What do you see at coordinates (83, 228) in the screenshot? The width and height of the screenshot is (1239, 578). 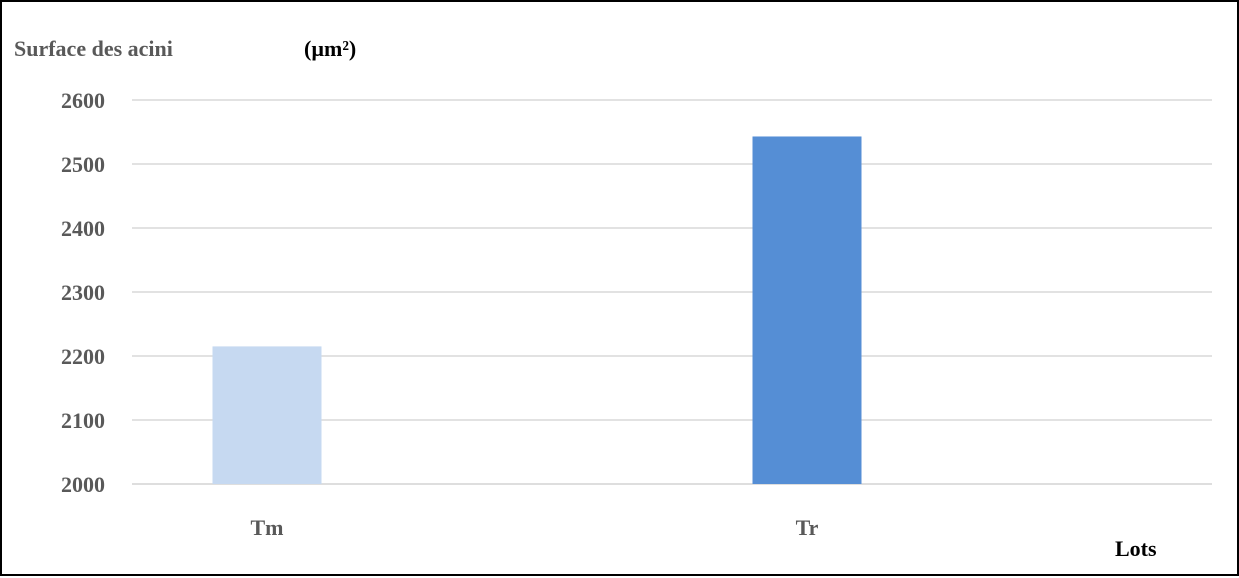 I see `y-tick-label: 2400` at bounding box center [83, 228].